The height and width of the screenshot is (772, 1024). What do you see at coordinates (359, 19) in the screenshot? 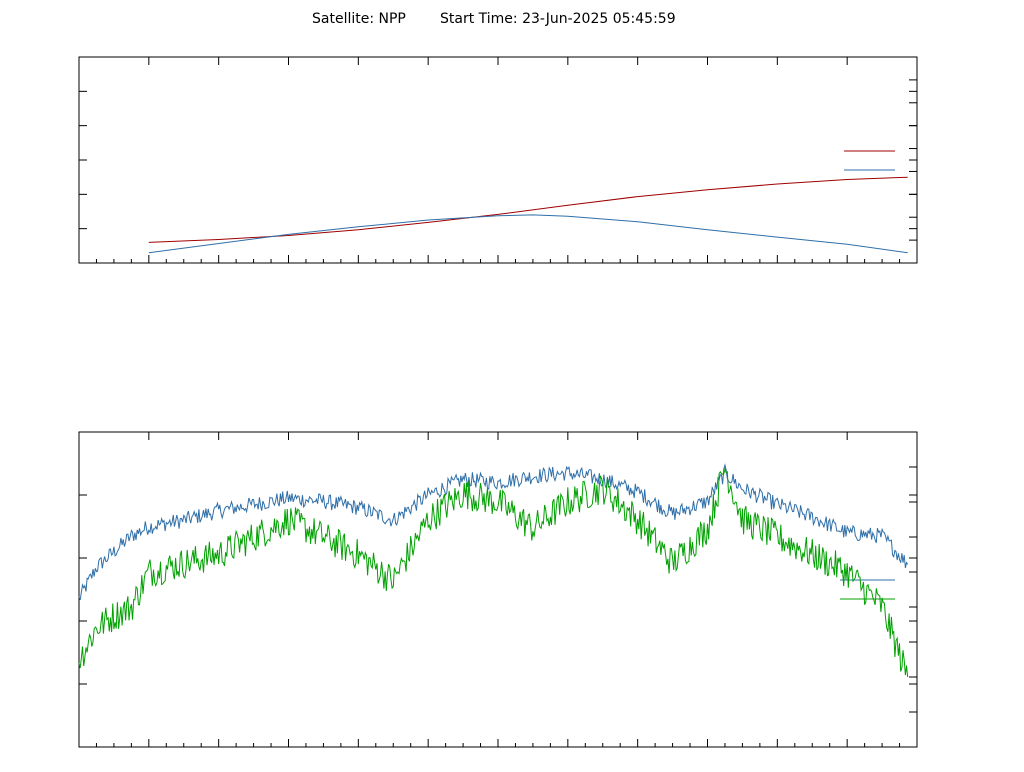
I see `satellite-label: Satellite: NPP` at bounding box center [359, 19].